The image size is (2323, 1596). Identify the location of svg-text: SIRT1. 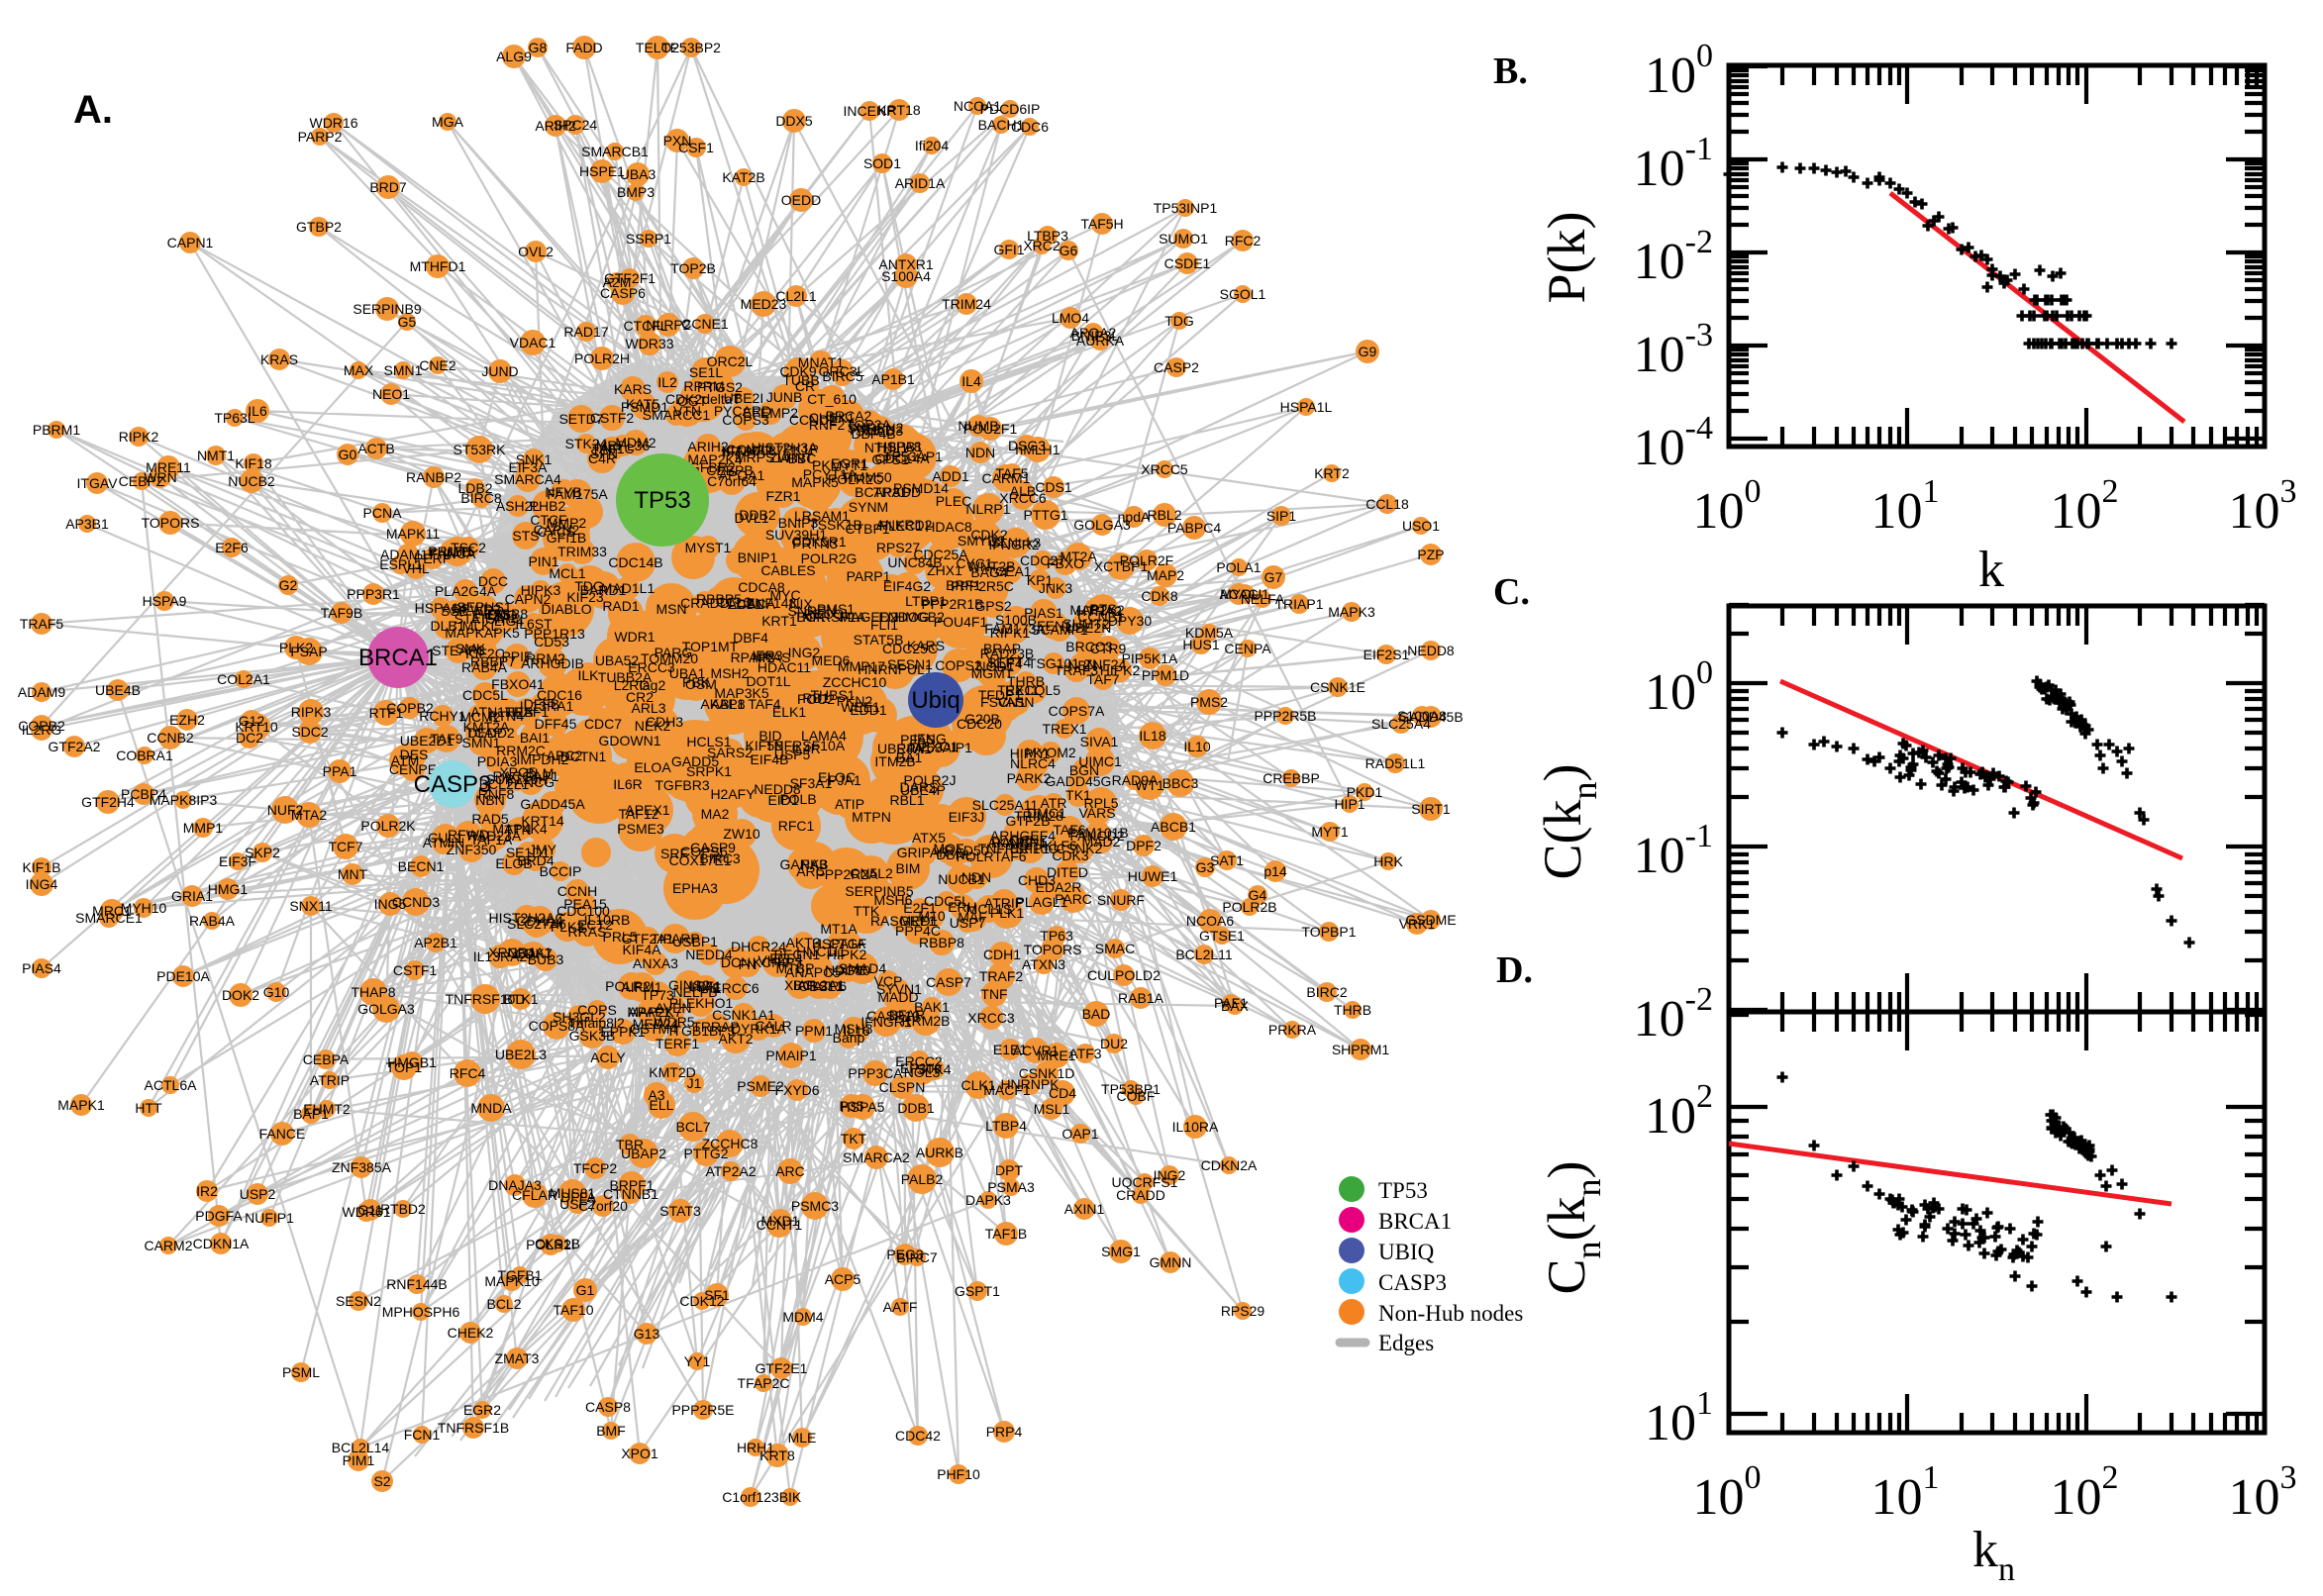
(1431, 809).